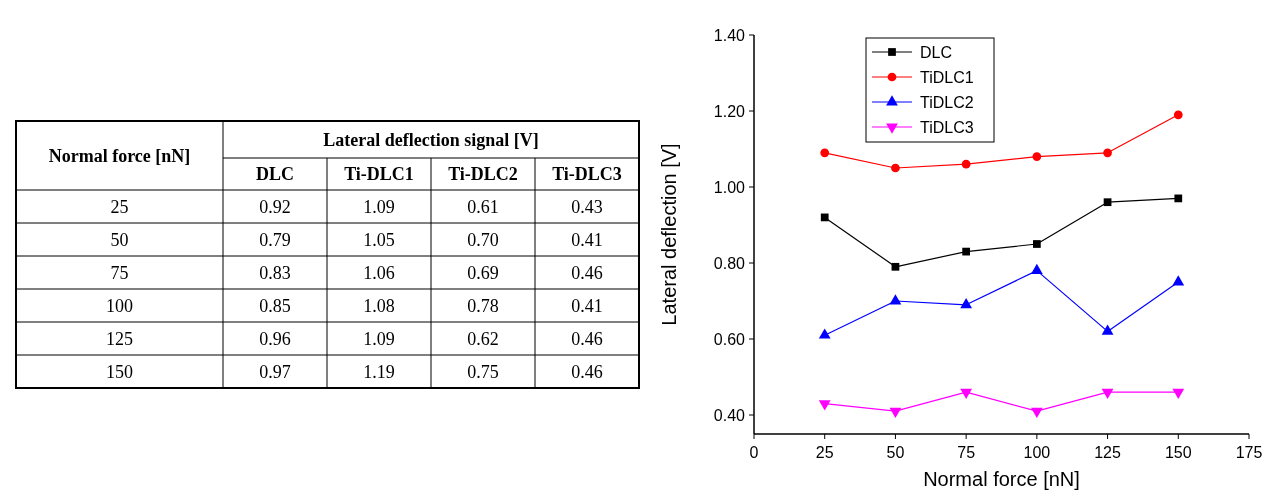 The width and height of the screenshot is (1275, 501). What do you see at coordinates (275, 272) in the screenshot?
I see `data-label: 0.83` at bounding box center [275, 272].